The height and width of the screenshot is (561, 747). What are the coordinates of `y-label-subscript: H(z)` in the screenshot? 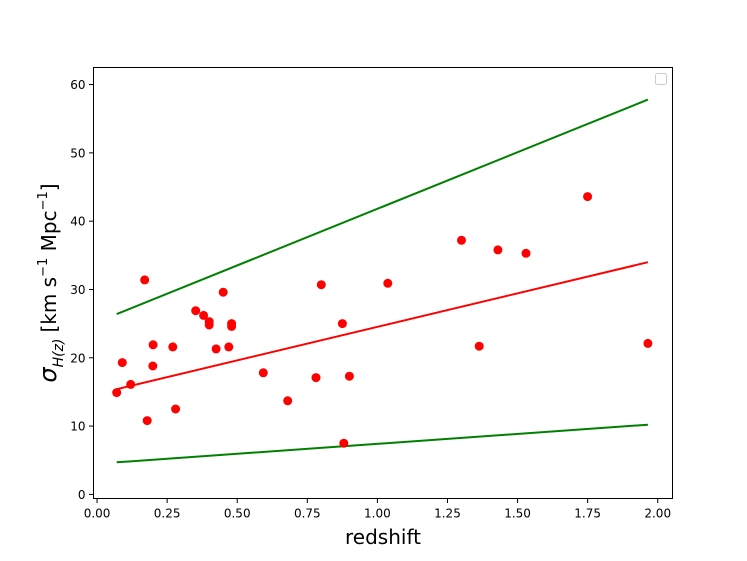 It's located at (59, 353).